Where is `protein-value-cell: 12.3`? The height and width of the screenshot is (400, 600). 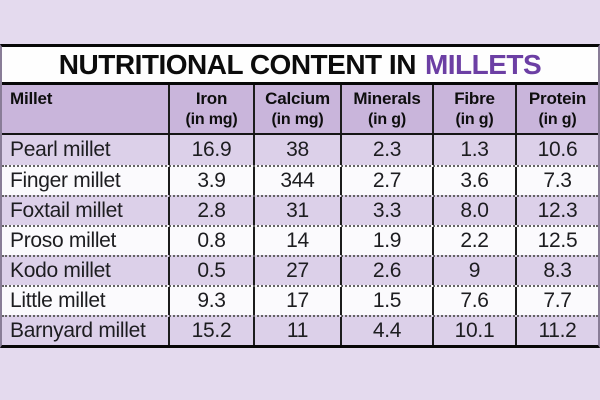 protein-value-cell: 12.3 is located at coordinates (556, 211).